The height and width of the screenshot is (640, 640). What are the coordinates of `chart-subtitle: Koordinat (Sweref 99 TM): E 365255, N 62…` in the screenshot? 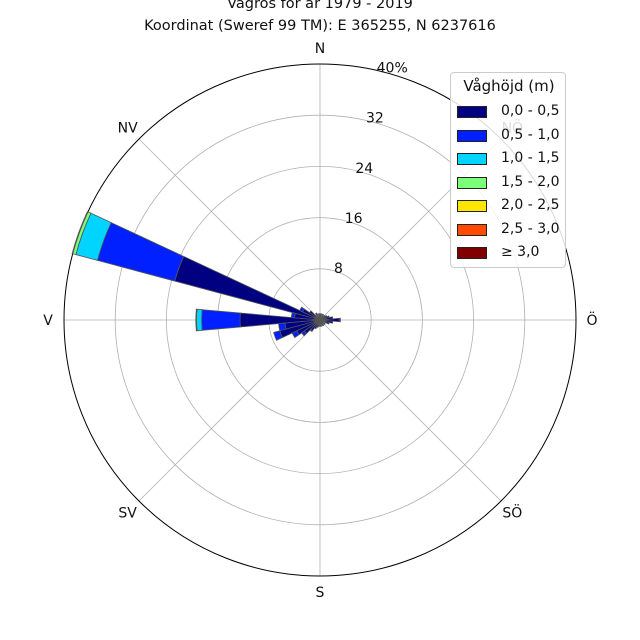 It's located at (320, 26).